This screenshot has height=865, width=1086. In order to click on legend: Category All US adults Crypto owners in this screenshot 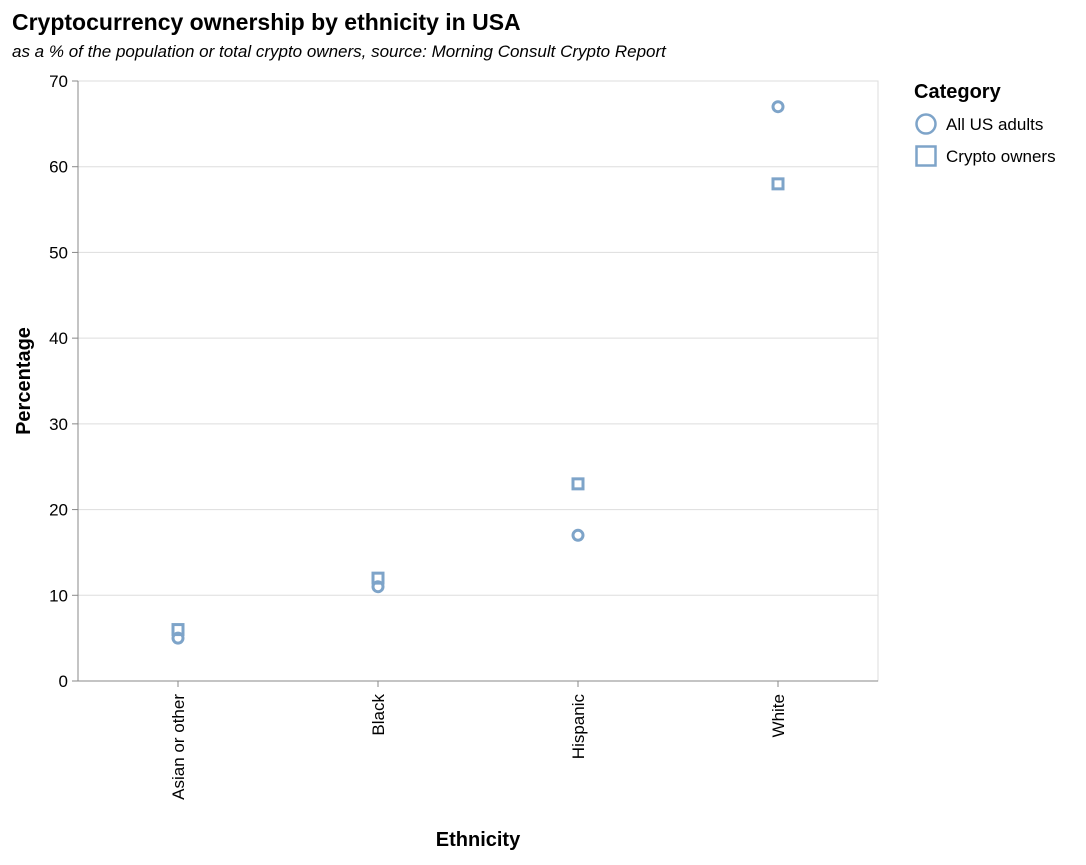, I will do `click(985, 124)`.